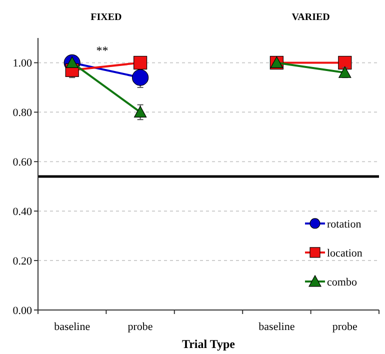  What do you see at coordinates (311, 17) in the screenshot?
I see `text: VARIED` at bounding box center [311, 17].